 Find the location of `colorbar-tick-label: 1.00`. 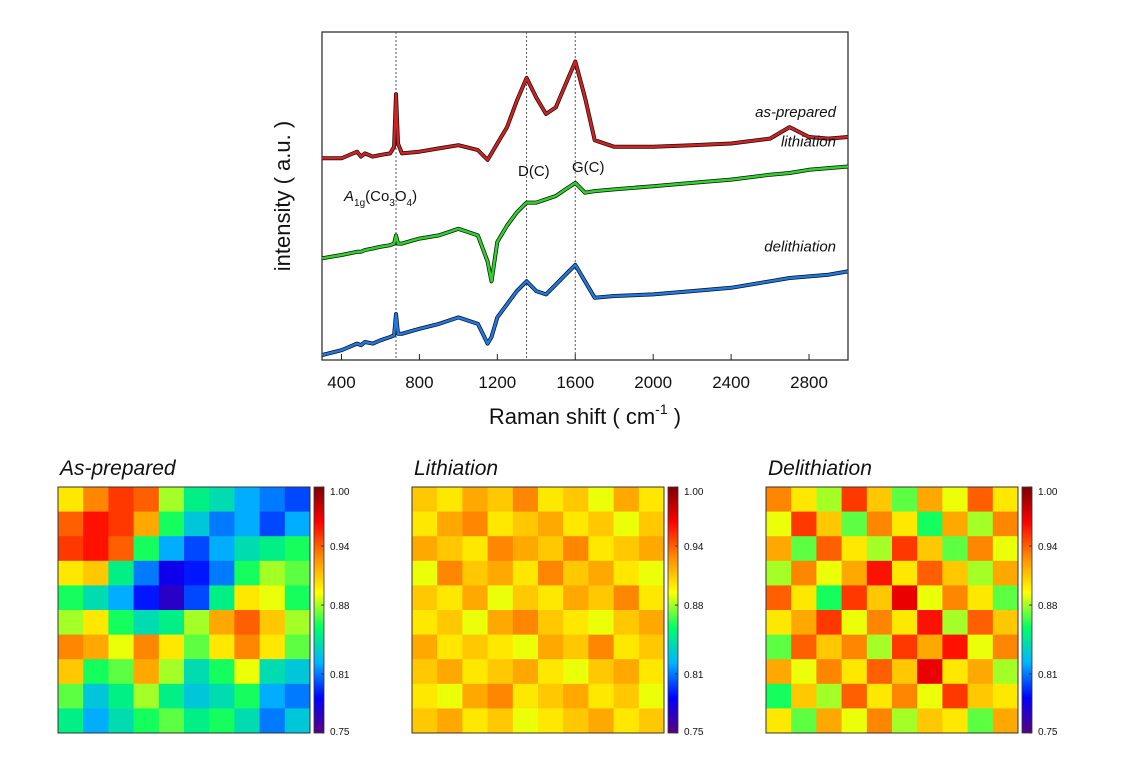

colorbar-tick-label: 1.00 is located at coordinates (1048, 492).